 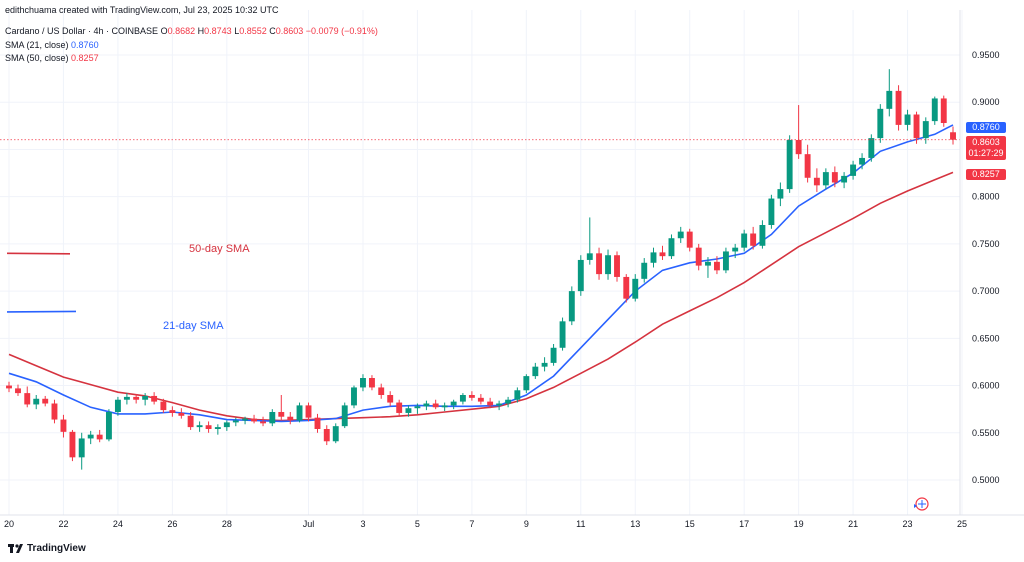 I want to click on x-tick-label: 13, so click(x=635, y=524).